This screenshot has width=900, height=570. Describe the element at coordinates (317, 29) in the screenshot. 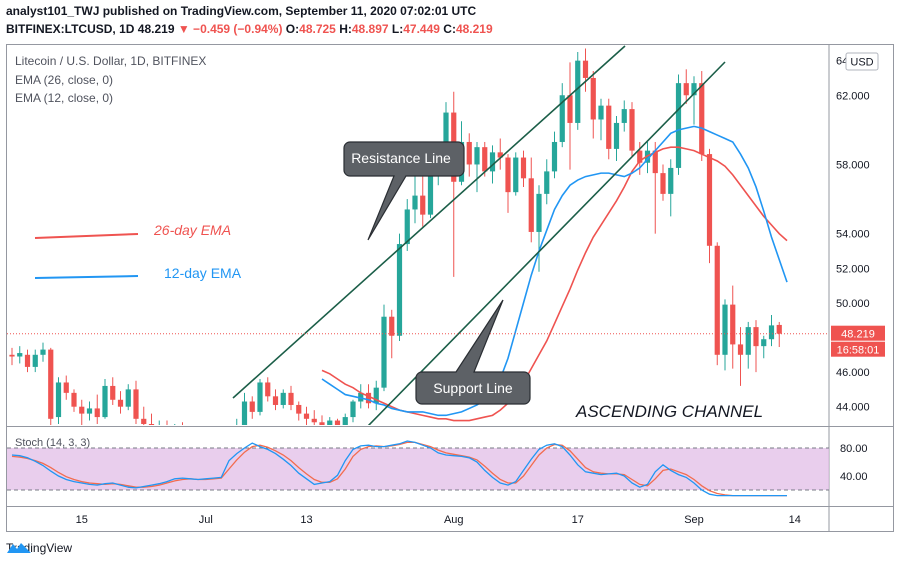

I see `open-value: 48.725` at that location.